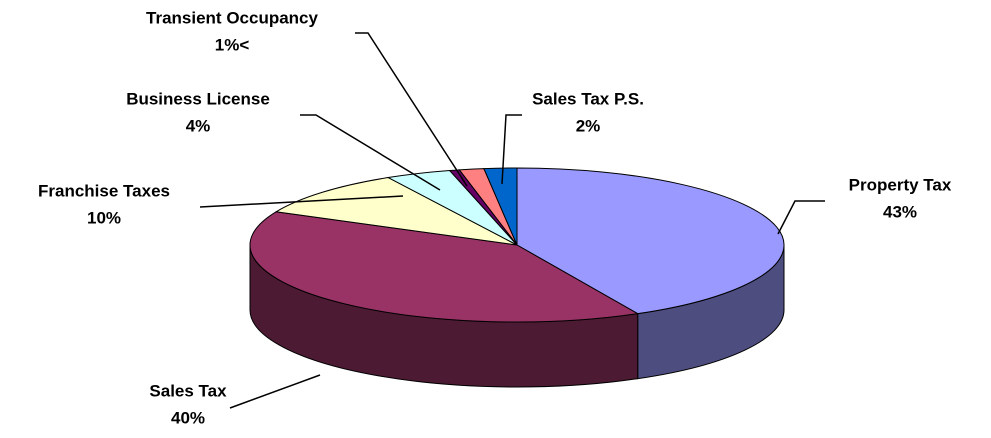  What do you see at coordinates (900, 184) in the screenshot?
I see `slice-label: Property Tax` at bounding box center [900, 184].